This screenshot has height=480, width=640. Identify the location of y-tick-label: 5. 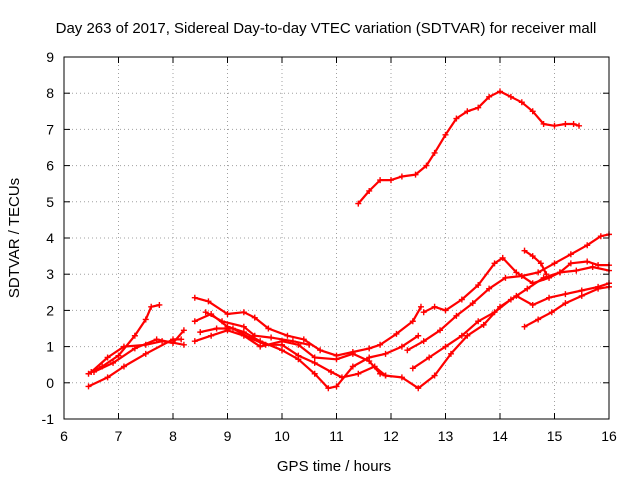
(50, 202).